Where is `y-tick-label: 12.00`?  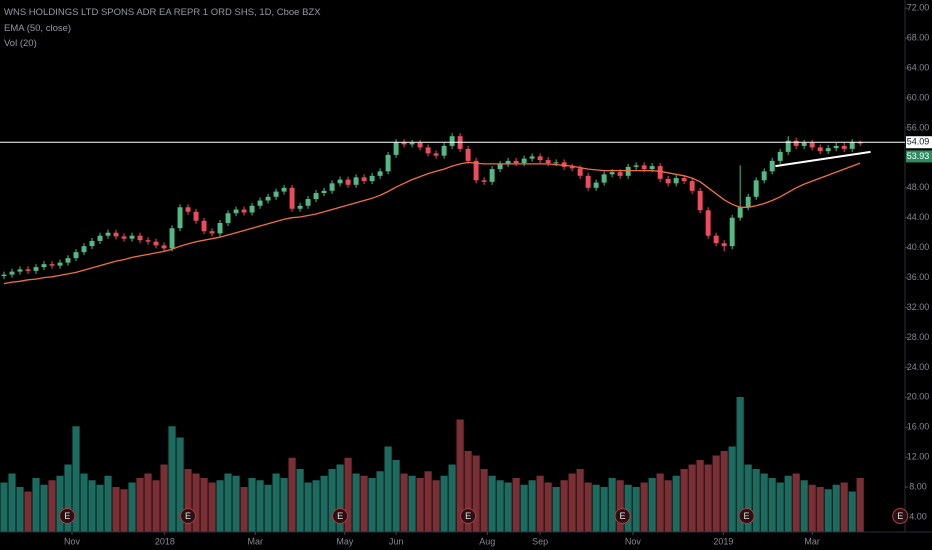 y-tick-label: 12.00 is located at coordinates (918, 457).